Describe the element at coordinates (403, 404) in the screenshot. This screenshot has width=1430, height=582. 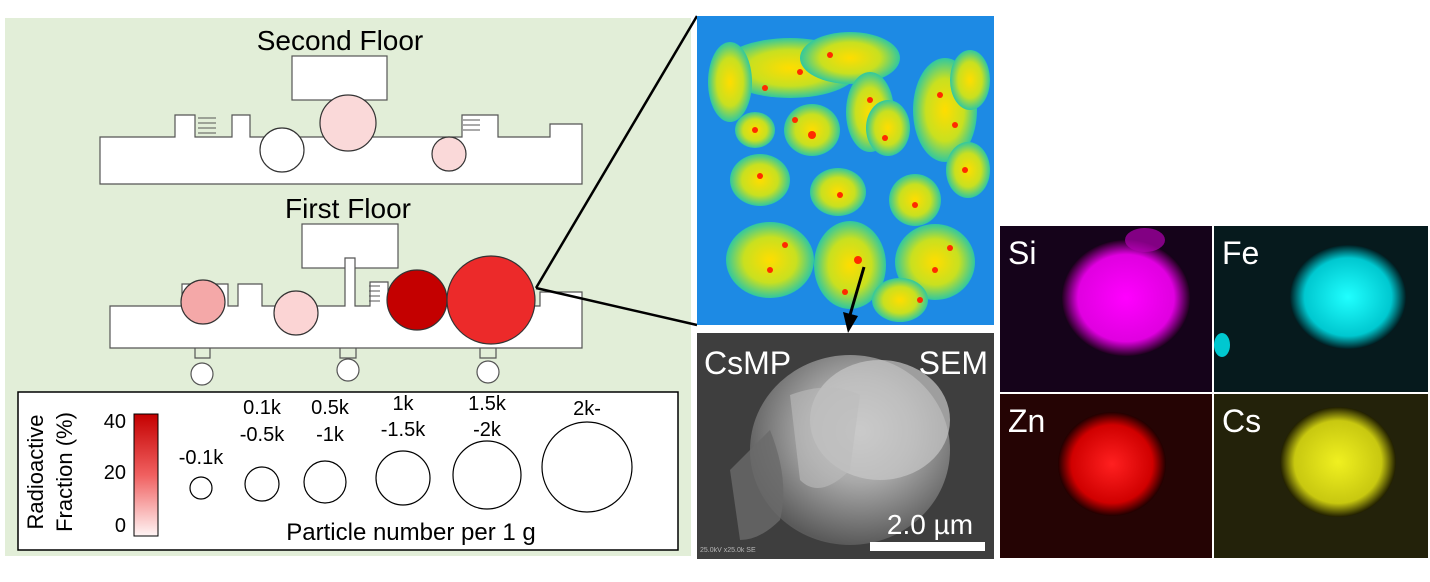
I see `size-bin-4-label-line1: 1k` at that location.